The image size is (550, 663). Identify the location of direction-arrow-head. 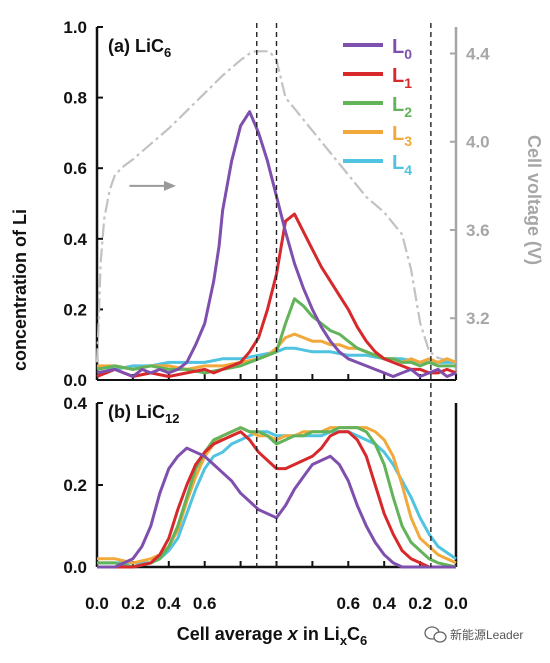
(169, 185).